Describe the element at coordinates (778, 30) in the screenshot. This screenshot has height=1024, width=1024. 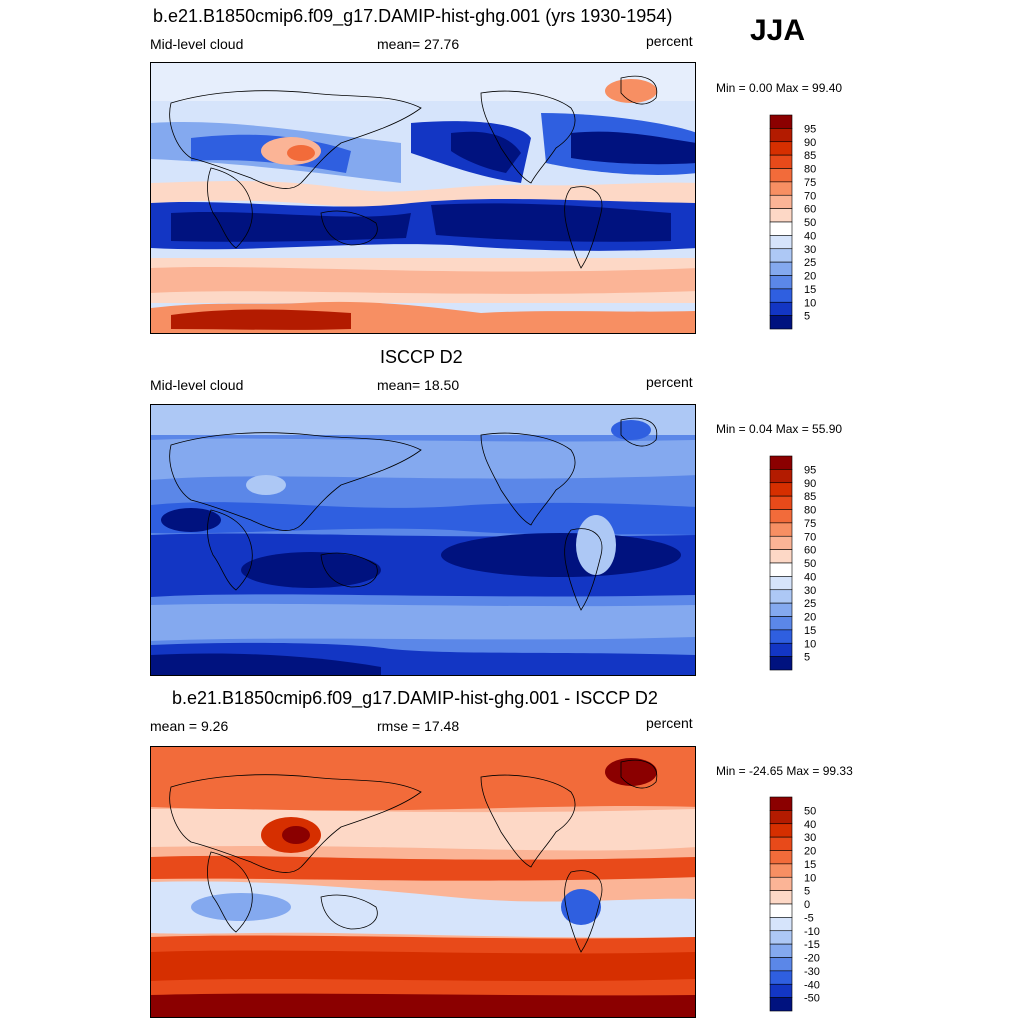
I see `season-label: JJA` at that location.